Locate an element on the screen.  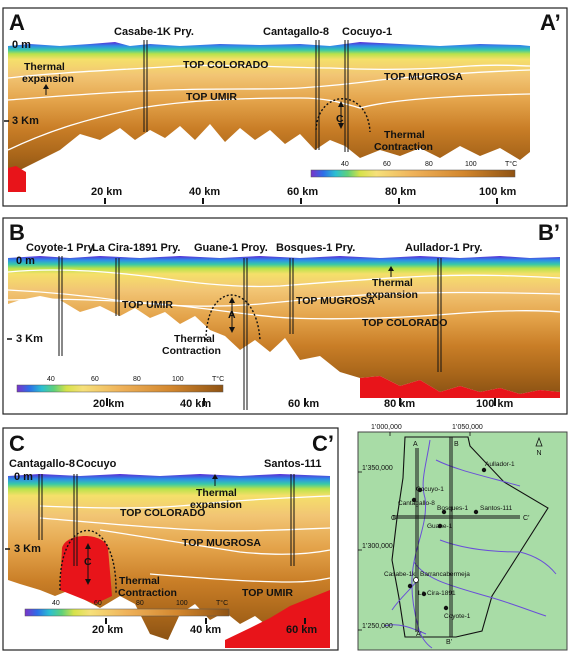
panel-b-x-tick: 20 km is located at coordinates (108, 404).